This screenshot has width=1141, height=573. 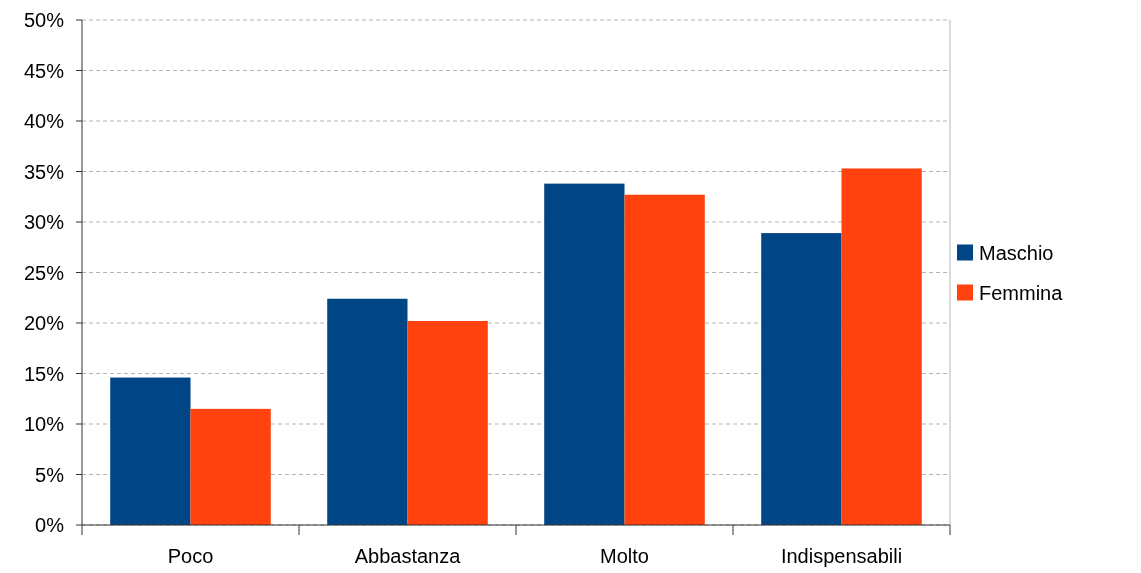 I want to click on y-tick-label: 10%, so click(x=44, y=424).